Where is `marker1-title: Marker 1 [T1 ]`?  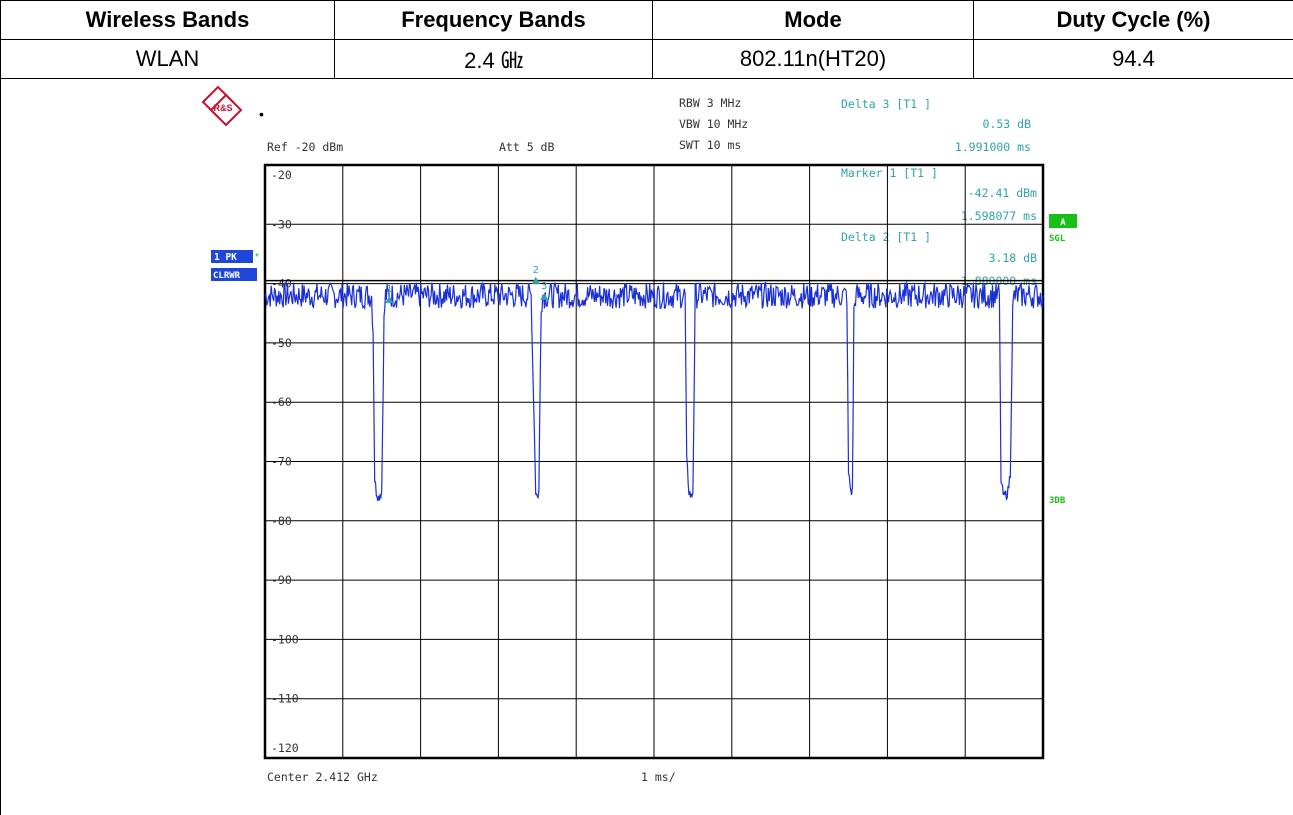
marker1-title: Marker 1 [T1 ] is located at coordinates (889, 173).